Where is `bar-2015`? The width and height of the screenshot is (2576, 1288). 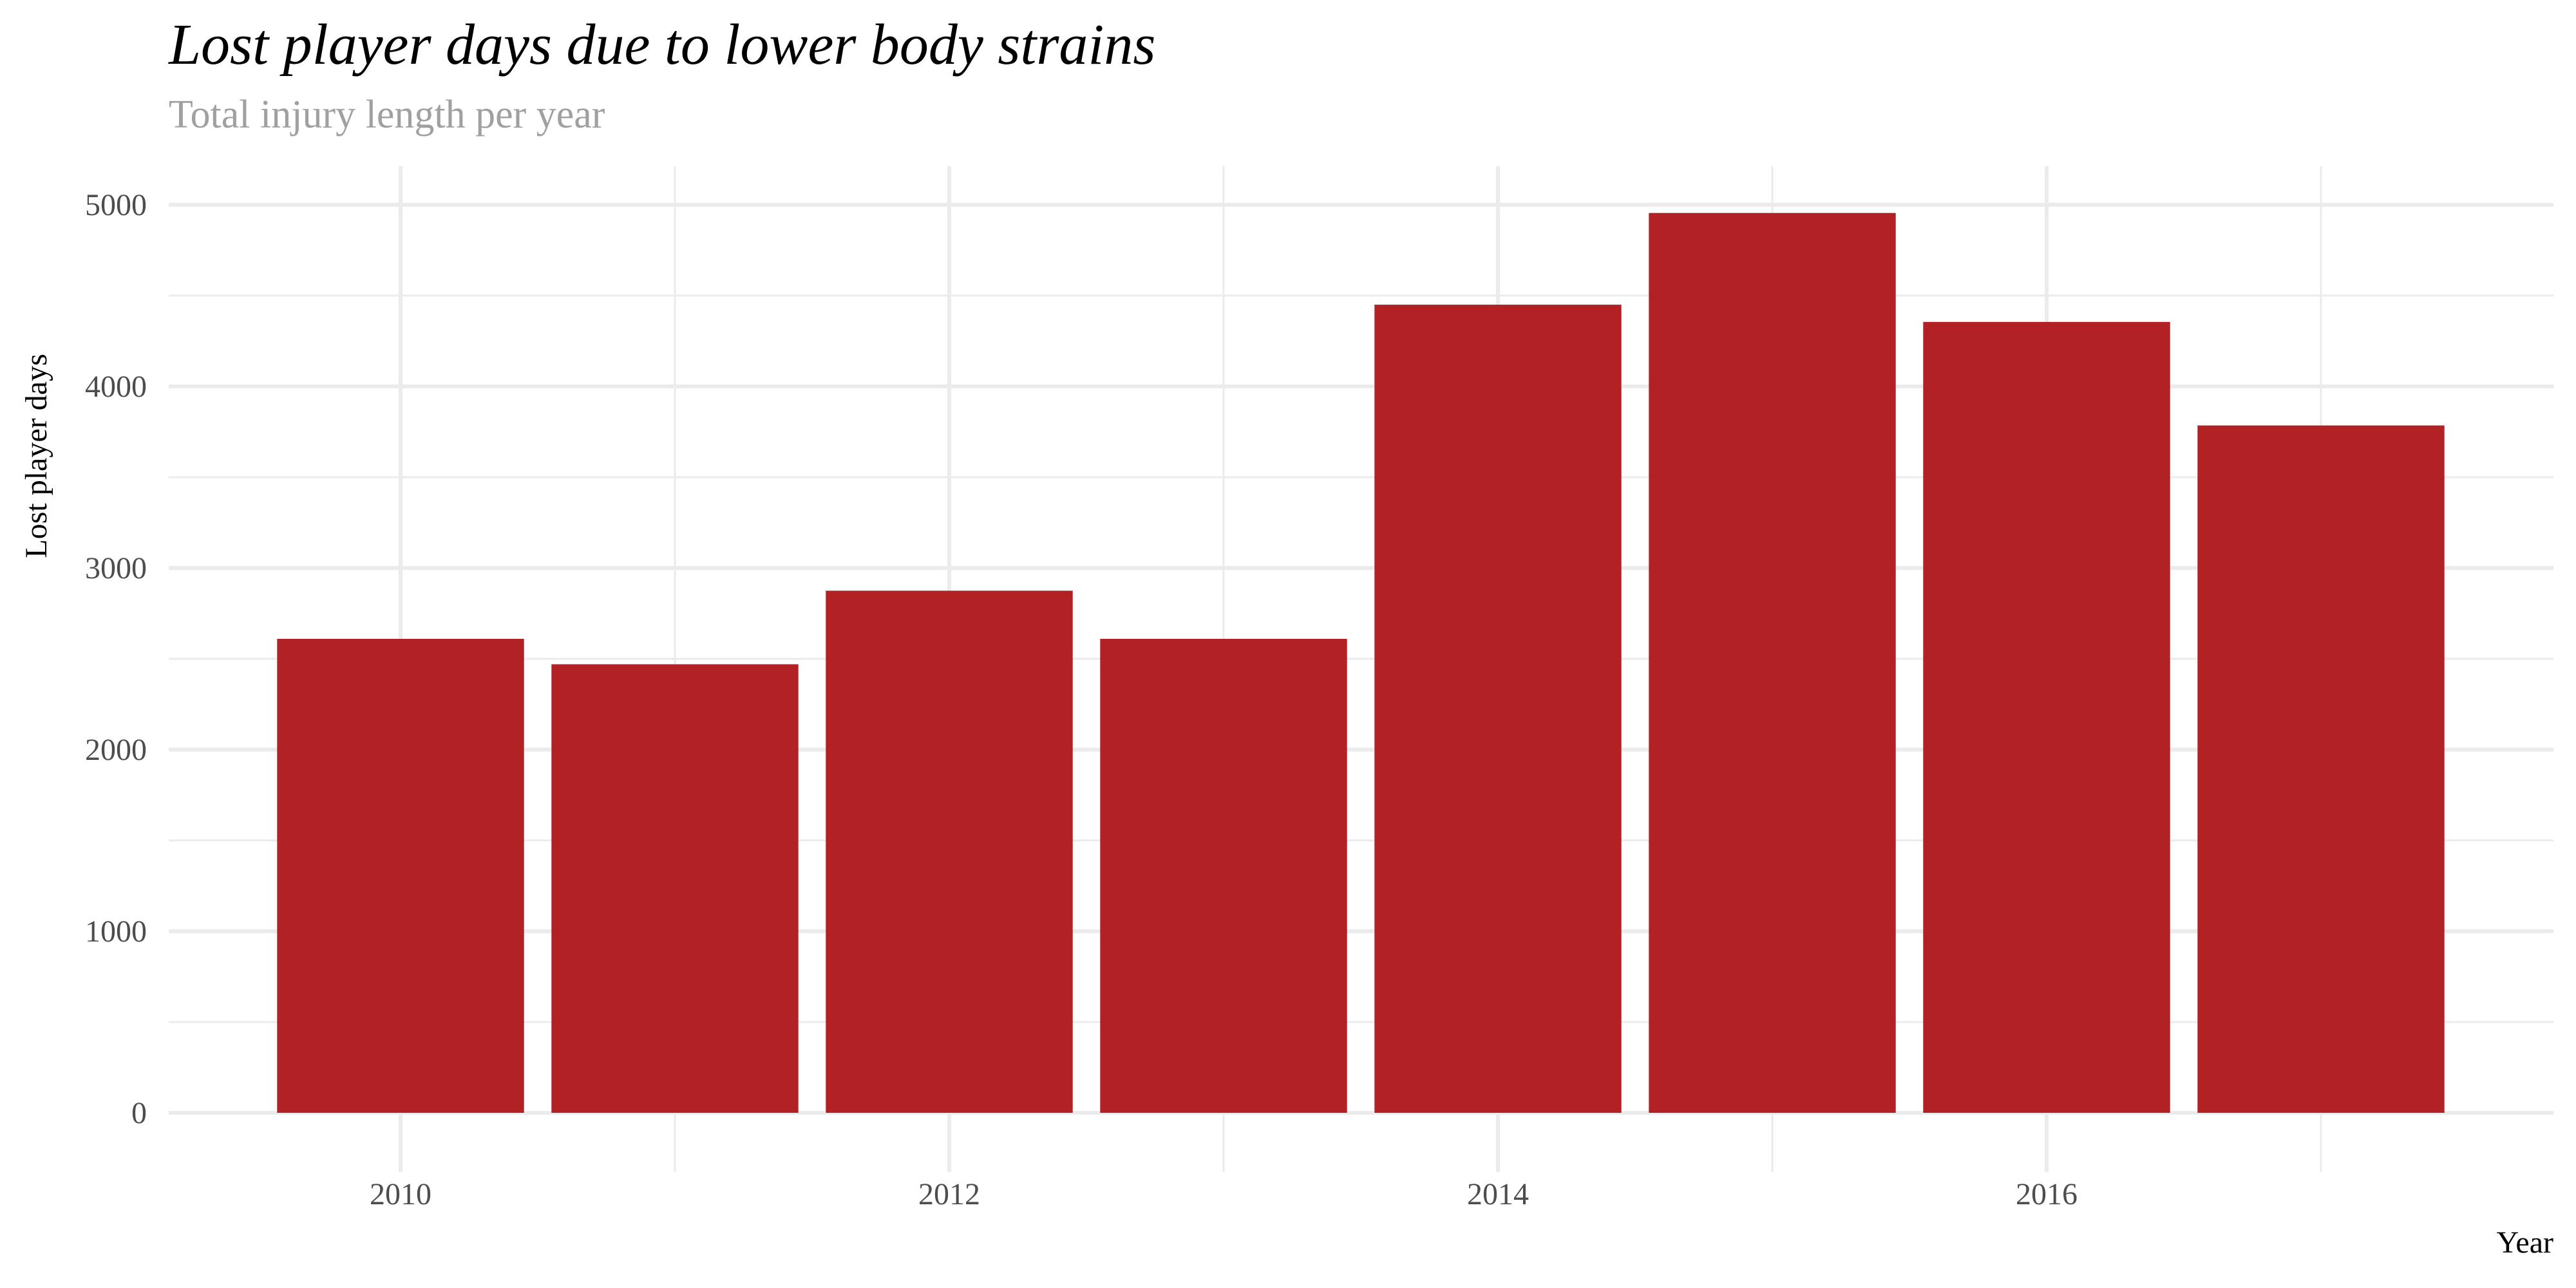 bar-2015 is located at coordinates (1772, 663).